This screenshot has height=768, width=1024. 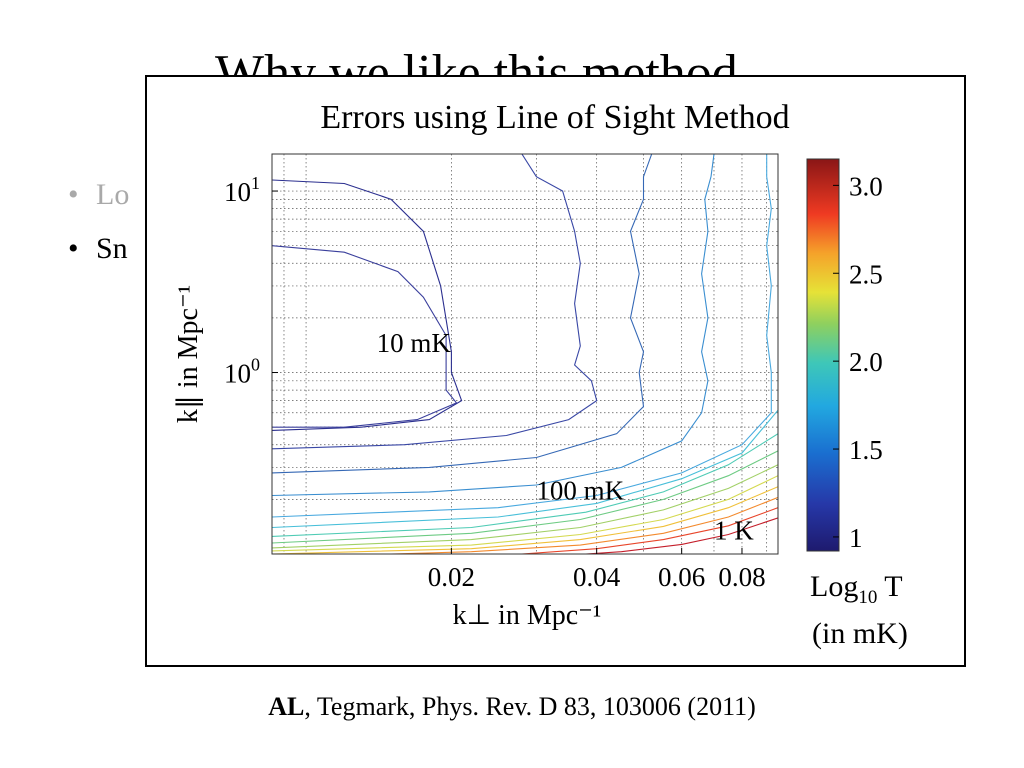 I want to click on y-axis-ticks: 10⁰ 10¹, so click(x=251, y=281).